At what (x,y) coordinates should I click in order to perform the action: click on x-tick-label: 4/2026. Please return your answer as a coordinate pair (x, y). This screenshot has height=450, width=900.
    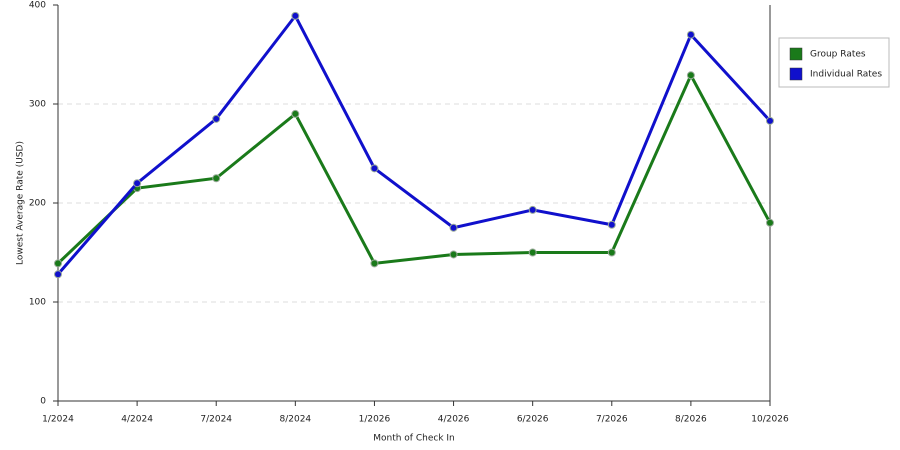
    Looking at the image, I should click on (454, 420).